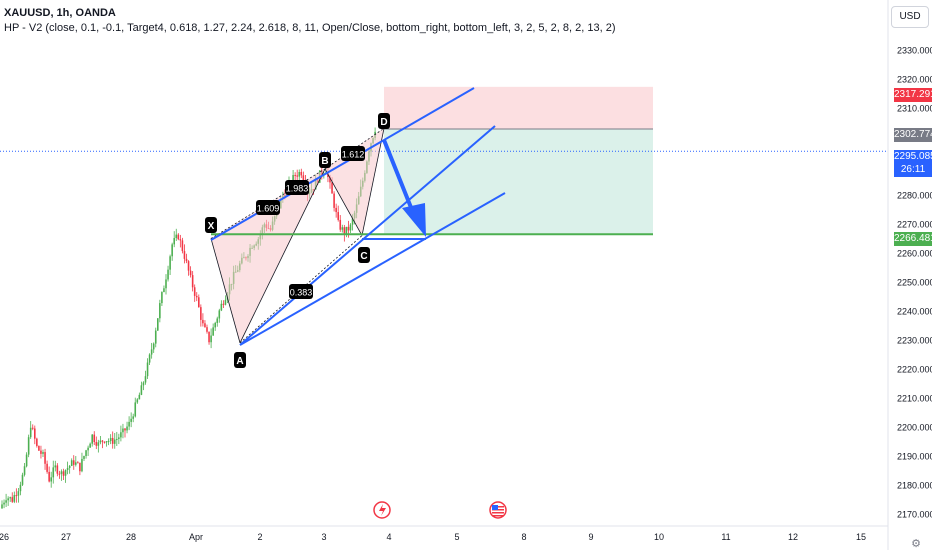  I want to click on point-label-b-box, so click(325, 160).